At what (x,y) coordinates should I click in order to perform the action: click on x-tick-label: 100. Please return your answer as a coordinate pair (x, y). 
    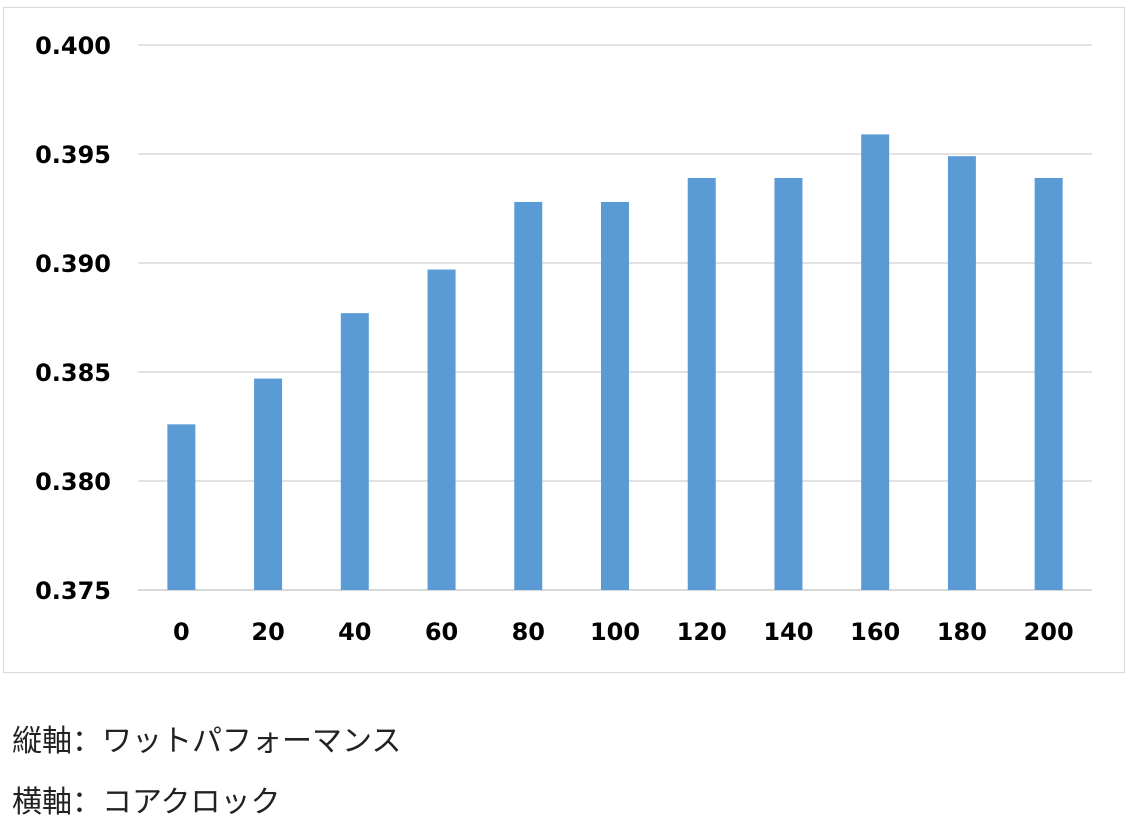
    Looking at the image, I should click on (615, 632).